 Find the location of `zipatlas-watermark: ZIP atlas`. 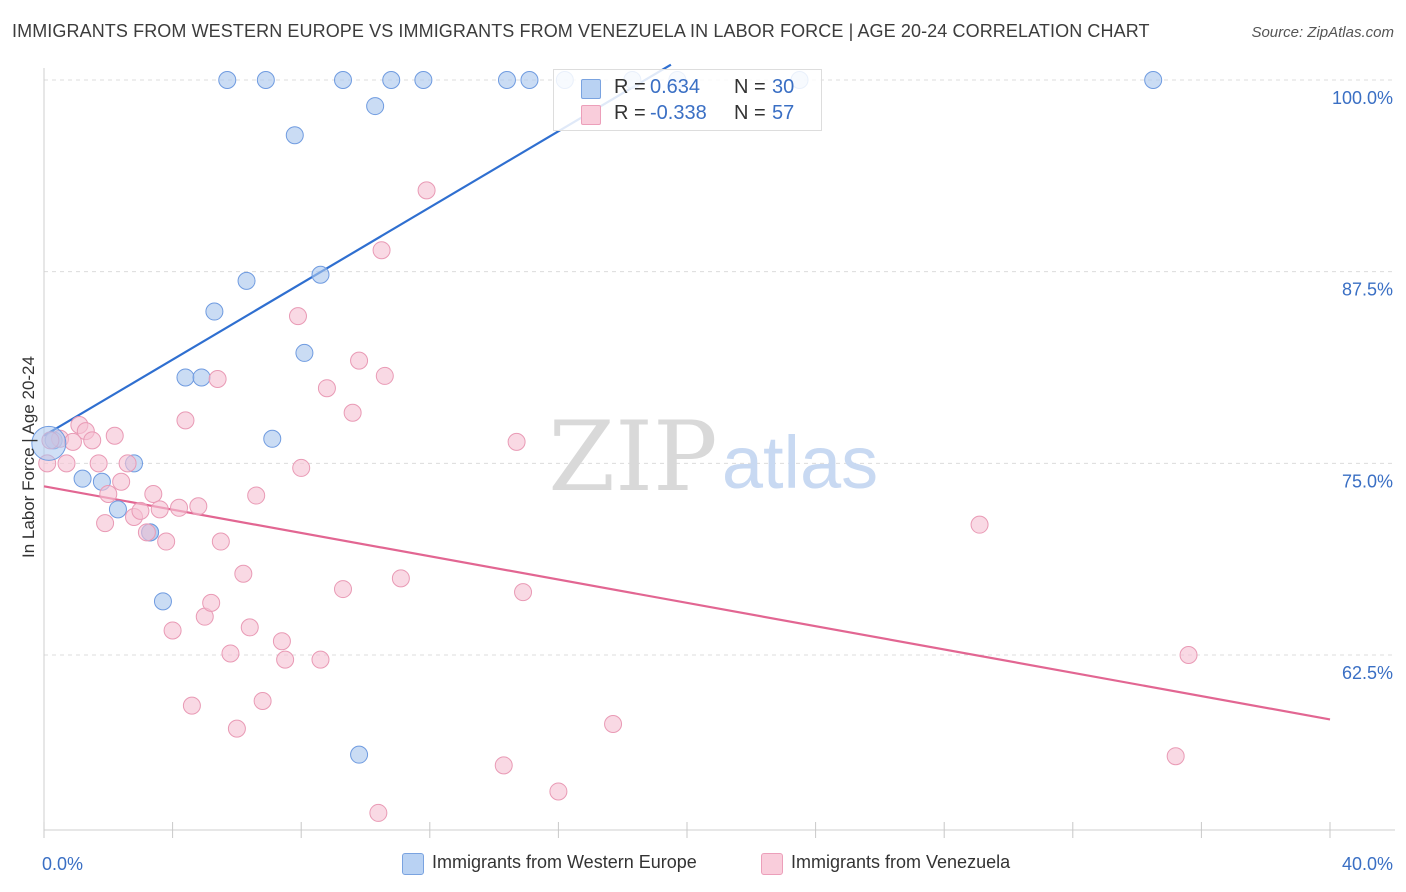

zipatlas-watermark: ZIP atlas is located at coordinates (713, 457).